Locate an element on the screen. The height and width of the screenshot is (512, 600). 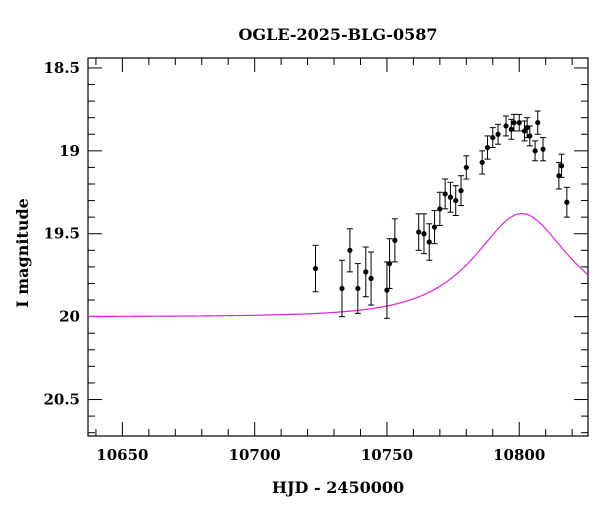
y-tick-label: 19 is located at coordinates (69, 151).